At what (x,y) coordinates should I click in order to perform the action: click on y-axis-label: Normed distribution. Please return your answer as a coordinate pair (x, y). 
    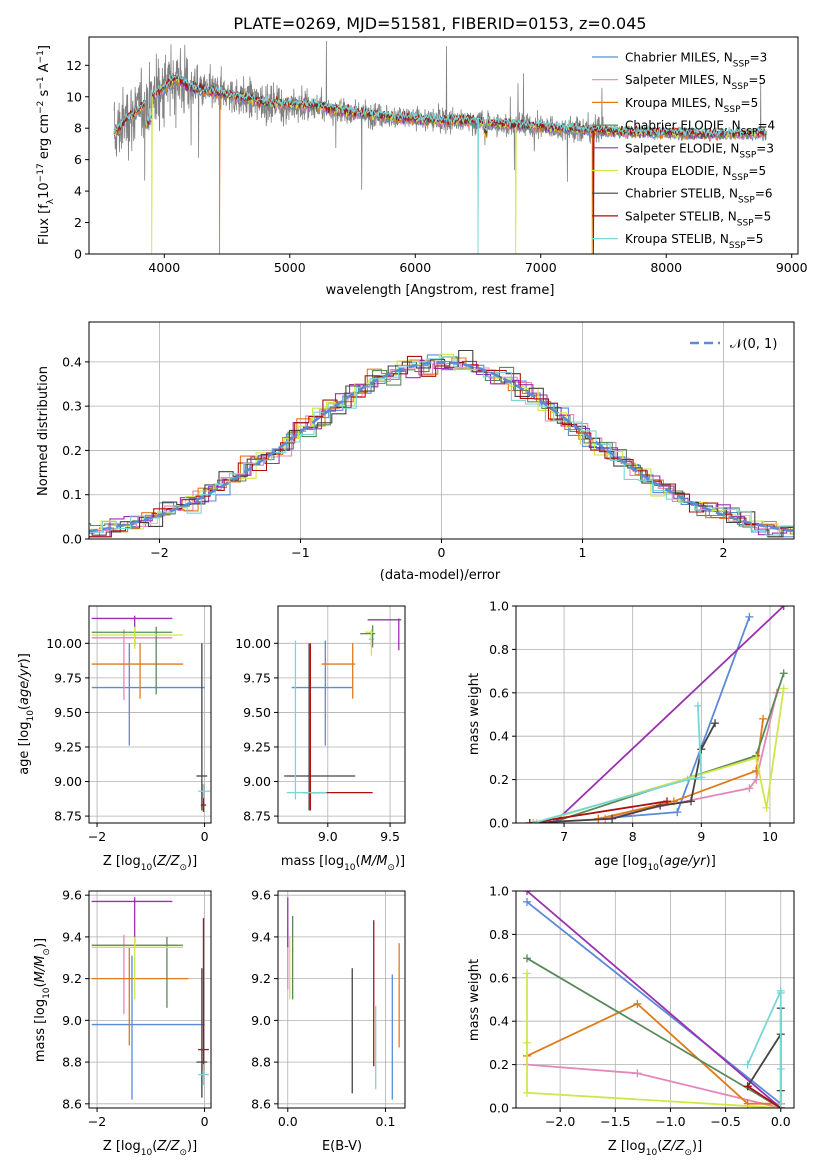
    Looking at the image, I should click on (43, 431).